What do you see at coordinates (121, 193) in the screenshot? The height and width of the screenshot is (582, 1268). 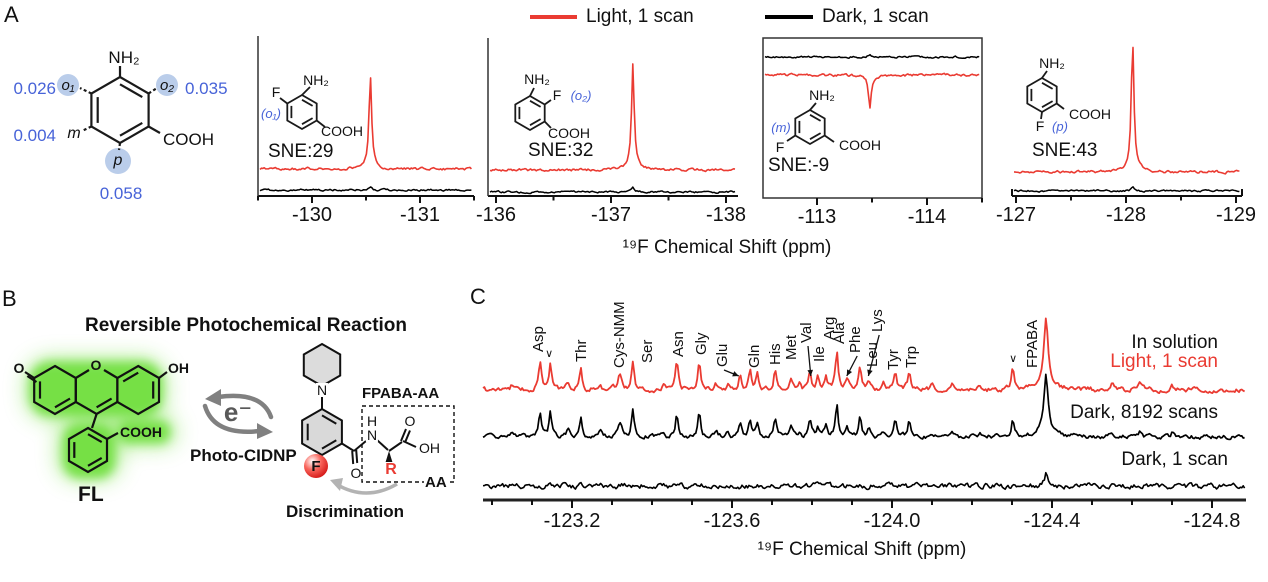 I see `mol-p-value: 0.058` at bounding box center [121, 193].